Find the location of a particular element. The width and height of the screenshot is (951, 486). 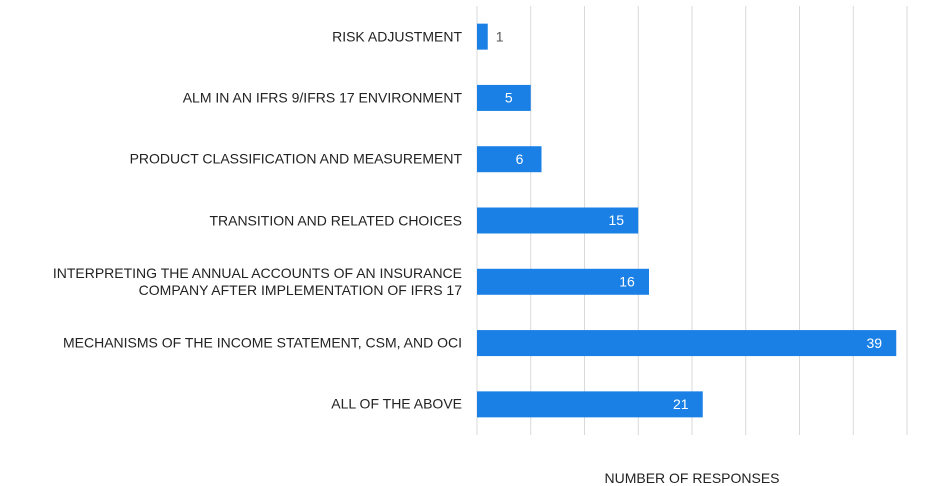

data-label: 39 is located at coordinates (874, 343).